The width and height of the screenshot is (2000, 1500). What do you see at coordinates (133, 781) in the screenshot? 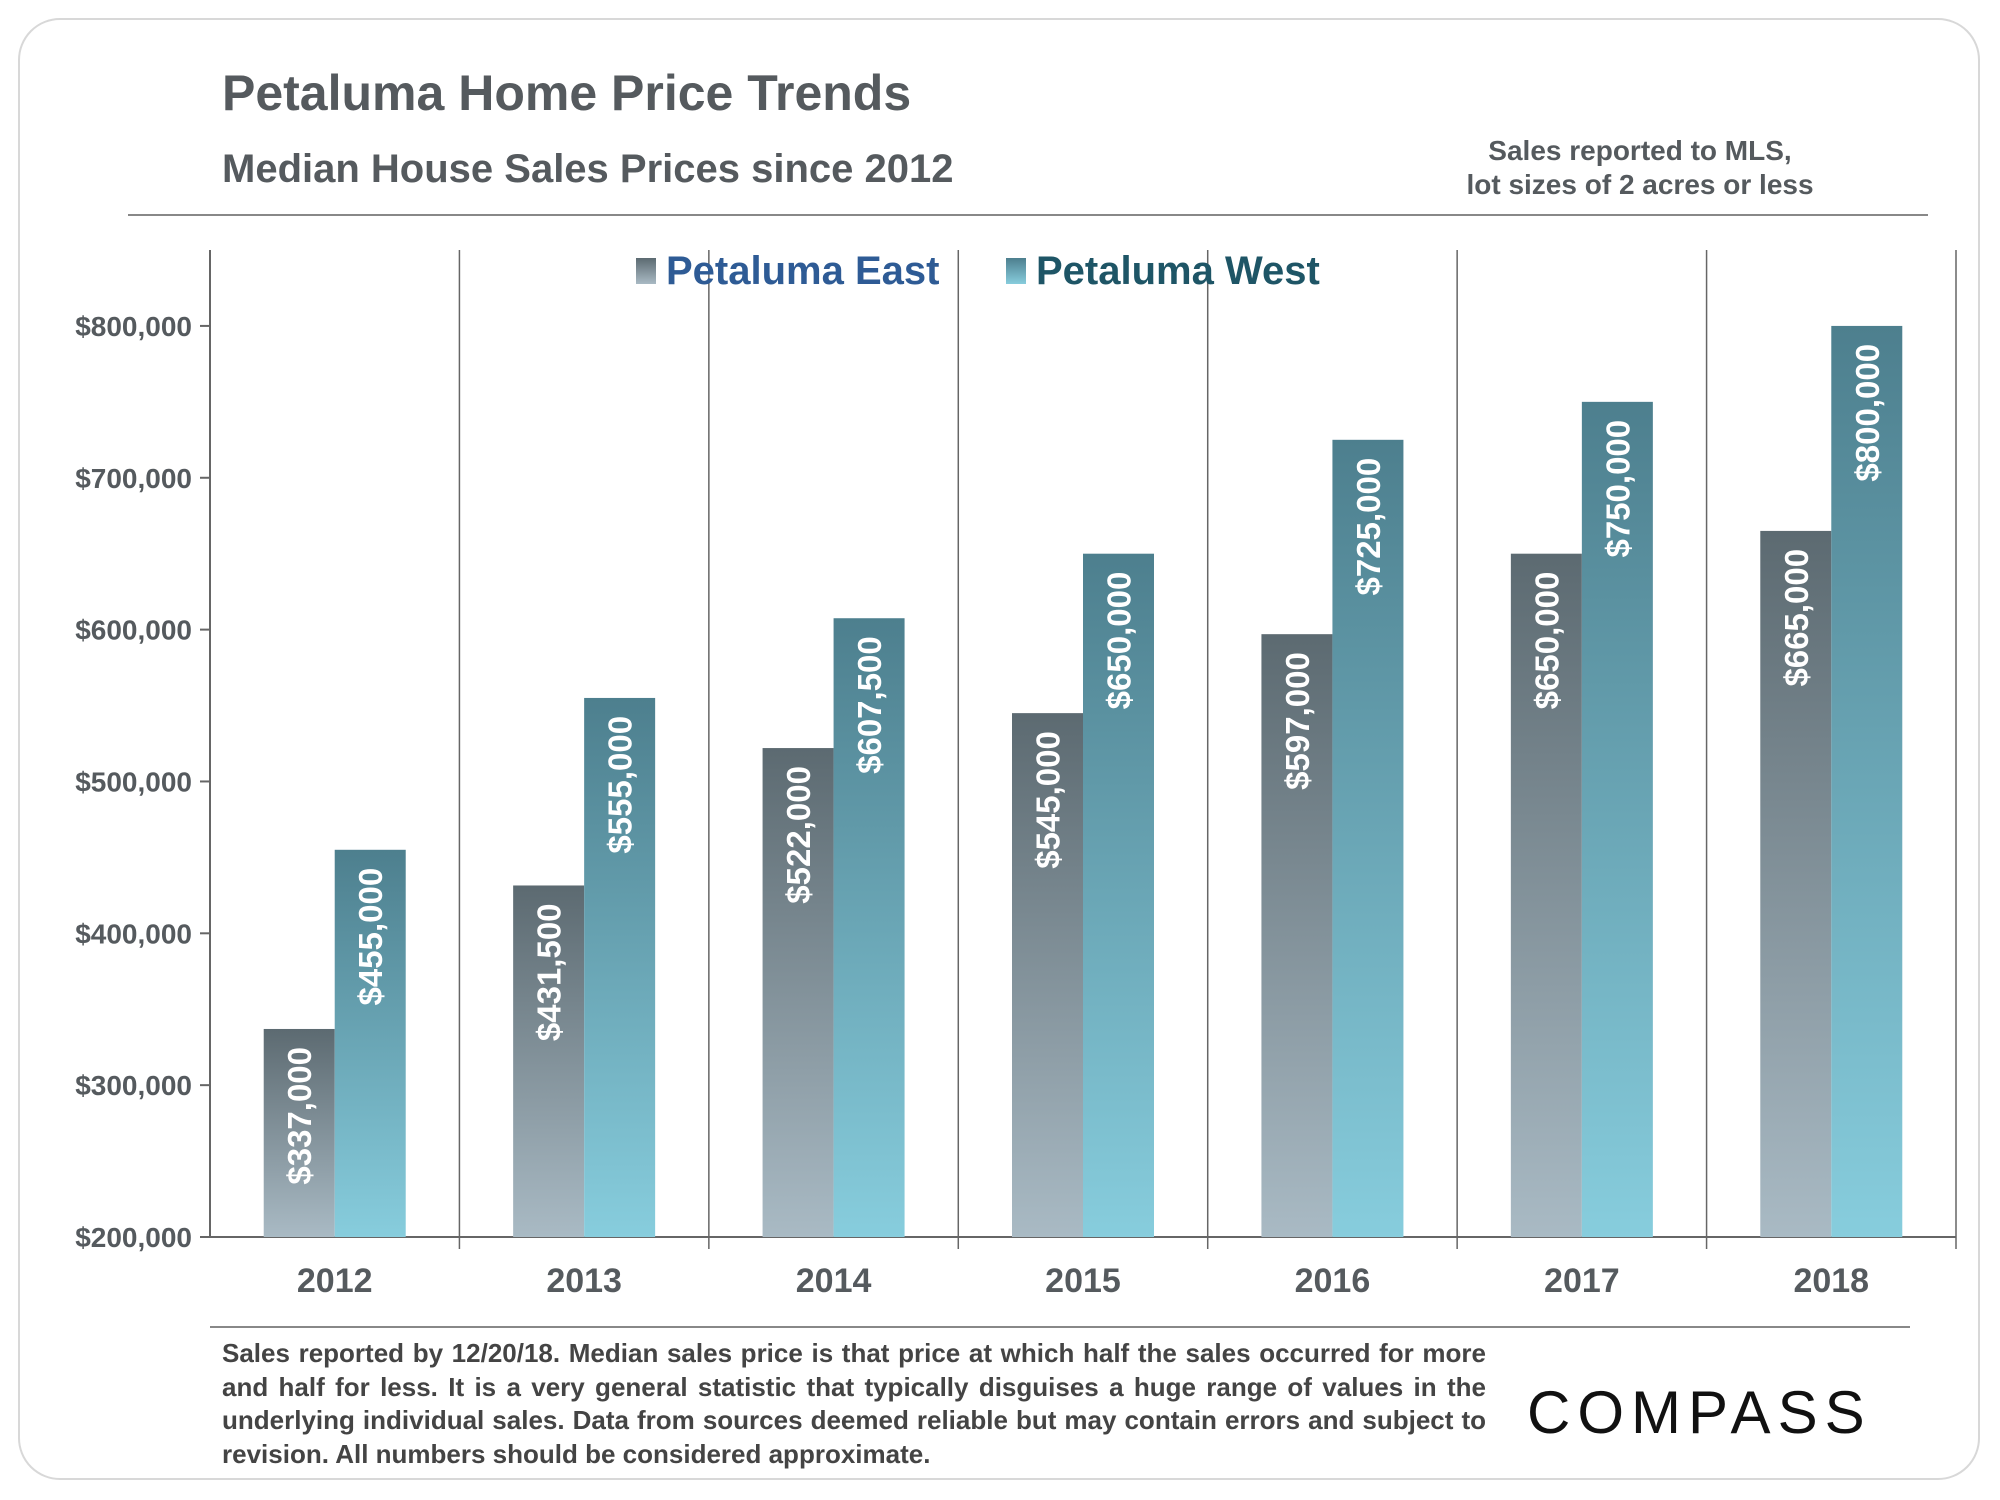
I see `y-tick-label: $500,000` at bounding box center [133, 781].